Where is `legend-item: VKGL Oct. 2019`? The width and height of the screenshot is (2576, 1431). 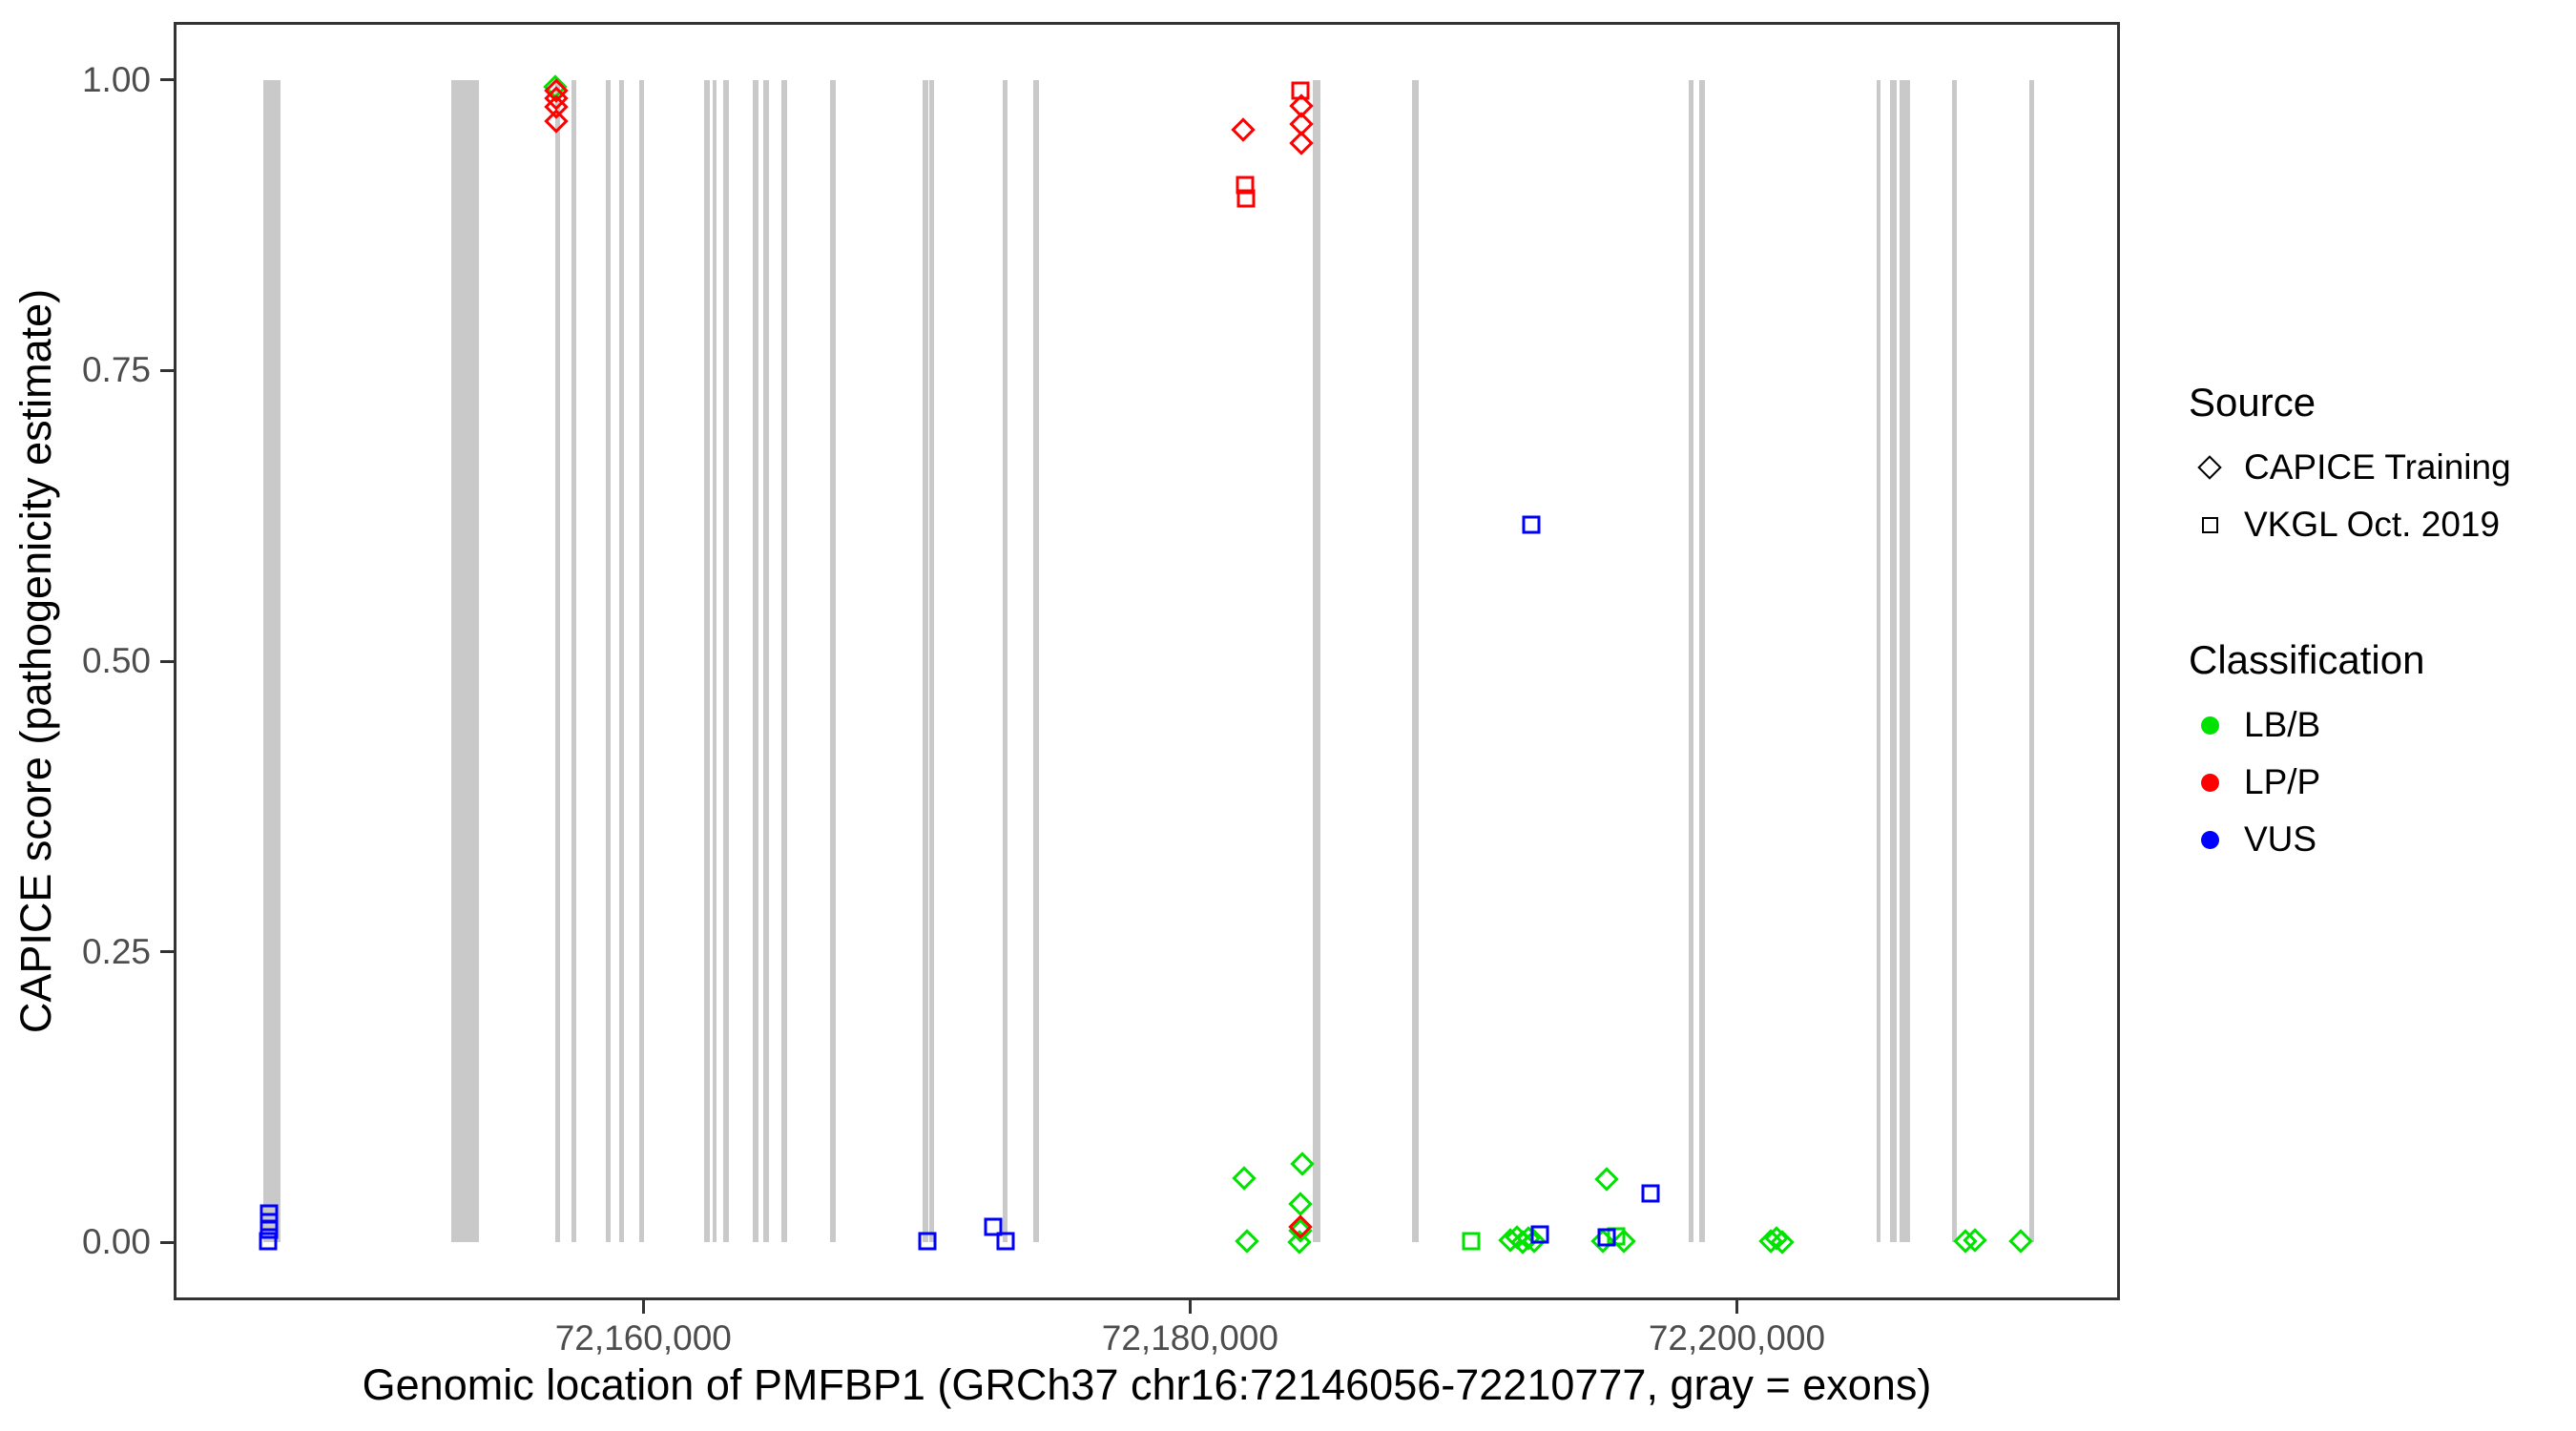
legend-item: VKGL Oct. 2019 is located at coordinates (2370, 524).